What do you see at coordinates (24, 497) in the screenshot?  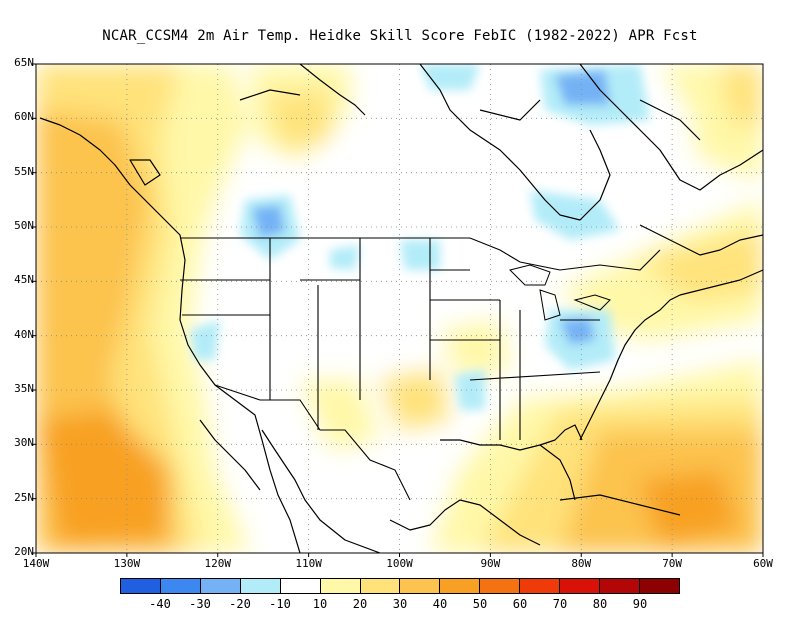 I see `latitude-label: 25N` at bounding box center [24, 497].